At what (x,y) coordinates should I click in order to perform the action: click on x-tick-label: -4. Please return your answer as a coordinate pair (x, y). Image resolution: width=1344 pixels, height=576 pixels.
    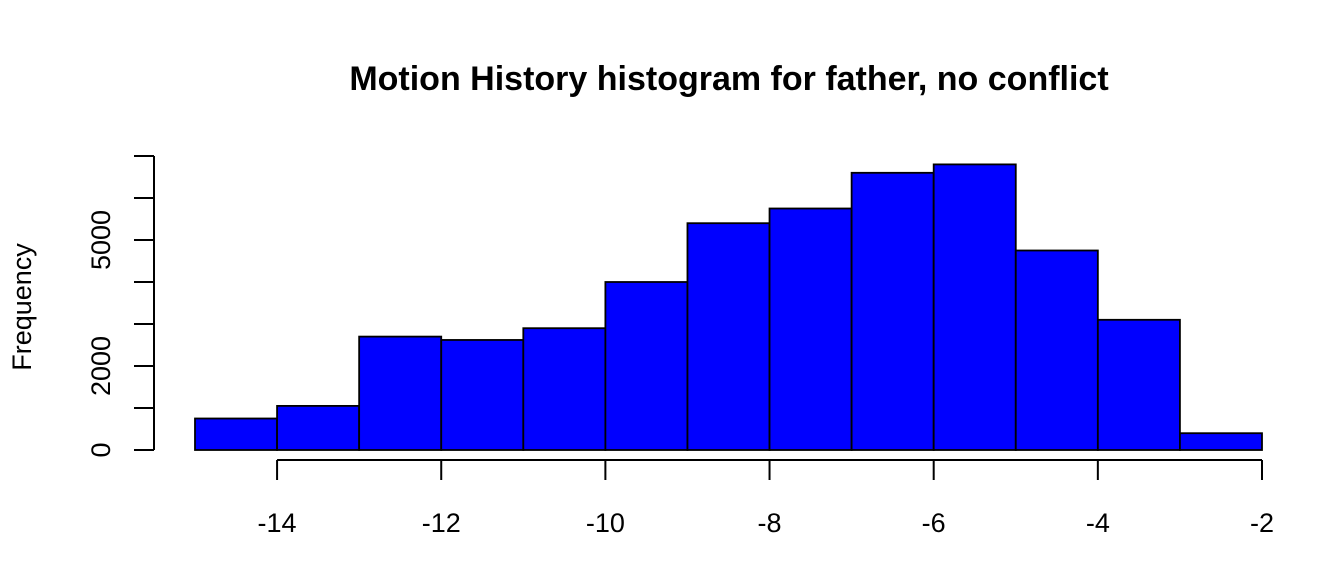
    Looking at the image, I should click on (1098, 523).